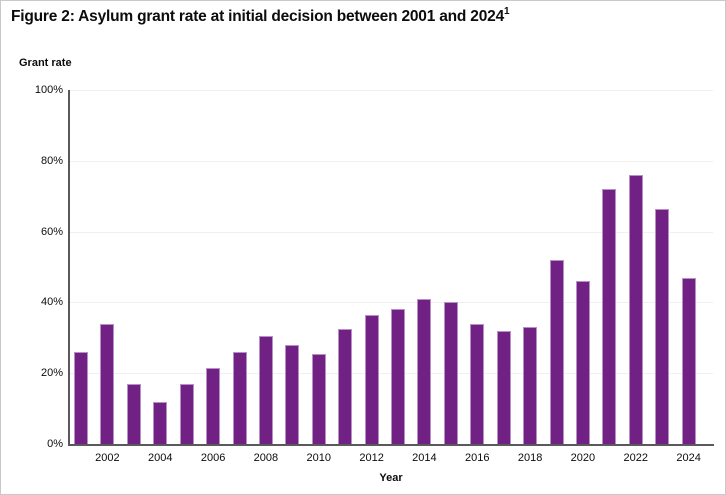 This screenshot has height=495, width=726. I want to click on bar-2024, so click(688, 361).